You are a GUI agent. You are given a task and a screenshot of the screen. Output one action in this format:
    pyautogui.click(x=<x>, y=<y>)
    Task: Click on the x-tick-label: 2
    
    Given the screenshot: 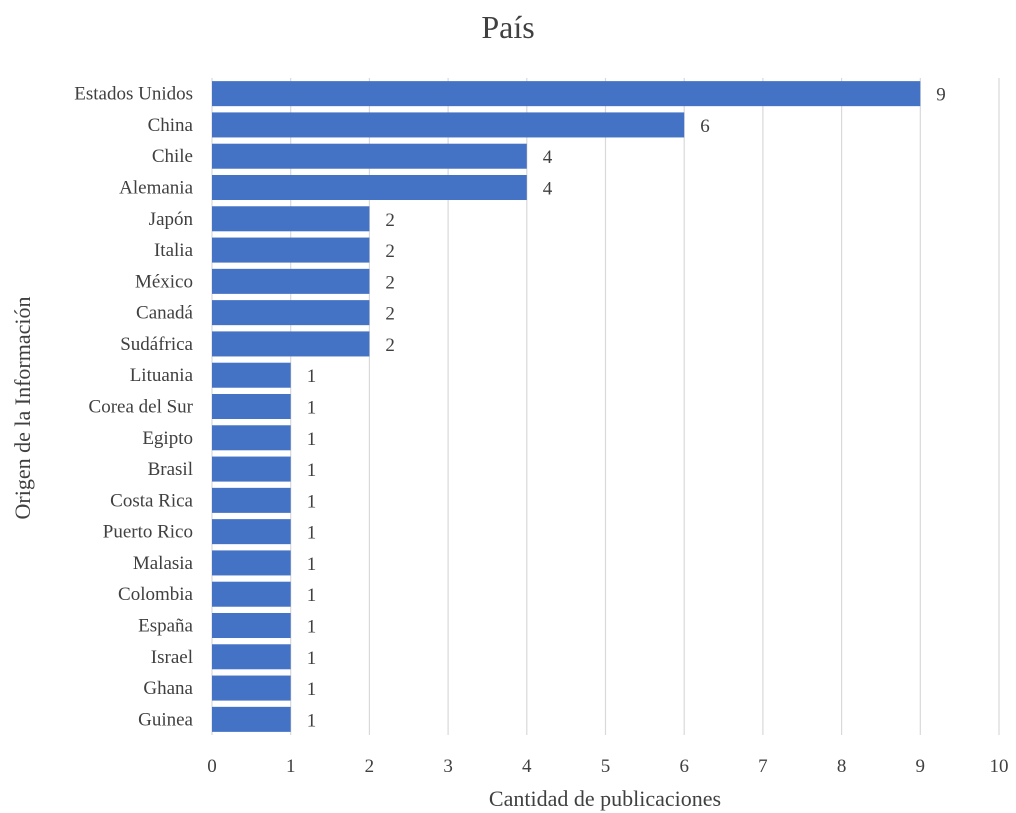 What is the action you would take?
    pyautogui.click(x=370, y=766)
    